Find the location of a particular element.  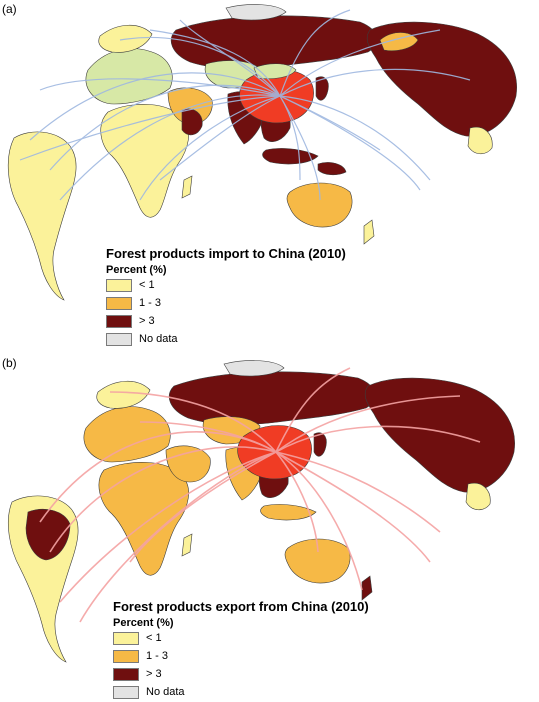

scandinavia is located at coordinates (123, 394).